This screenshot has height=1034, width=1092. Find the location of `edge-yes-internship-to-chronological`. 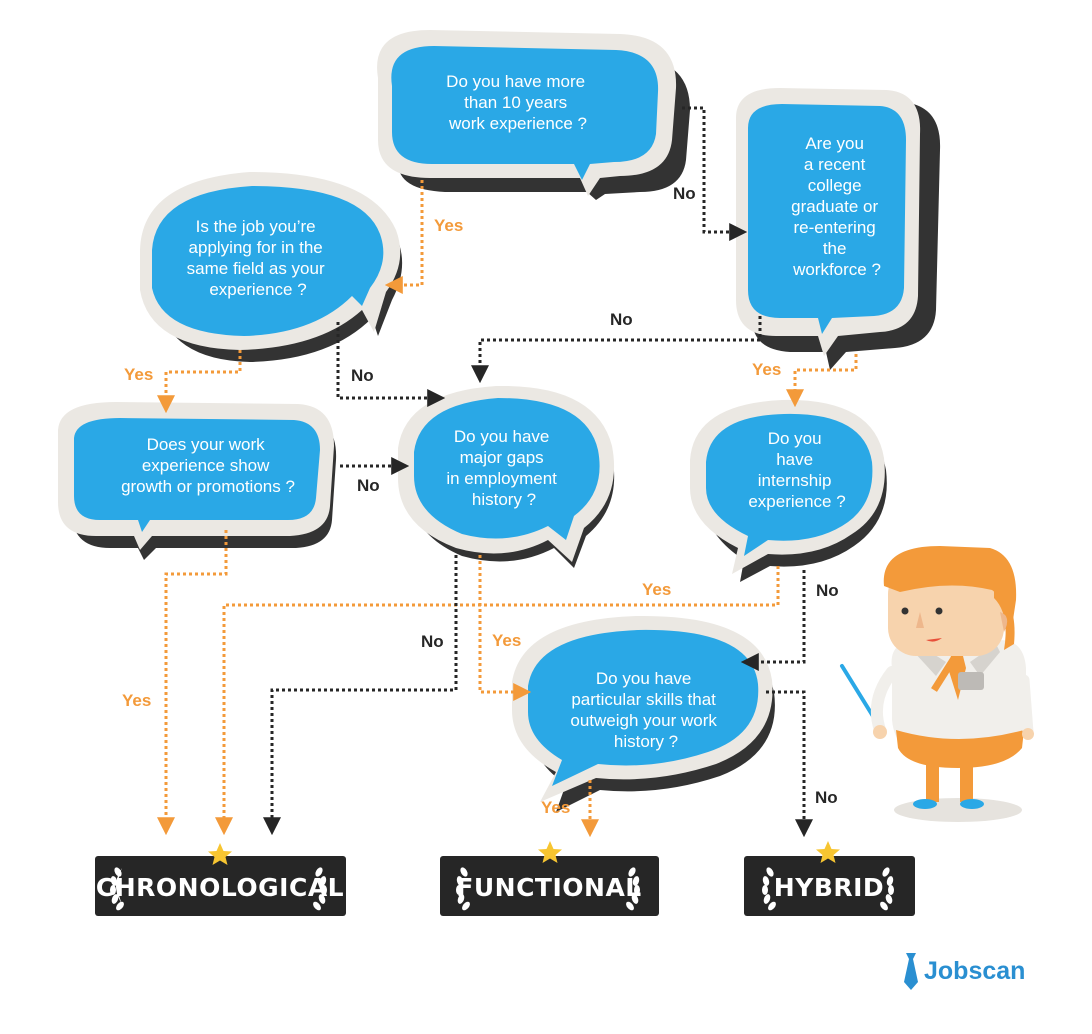

edge-yes-internship-to-chronological is located at coordinates (497, 701).